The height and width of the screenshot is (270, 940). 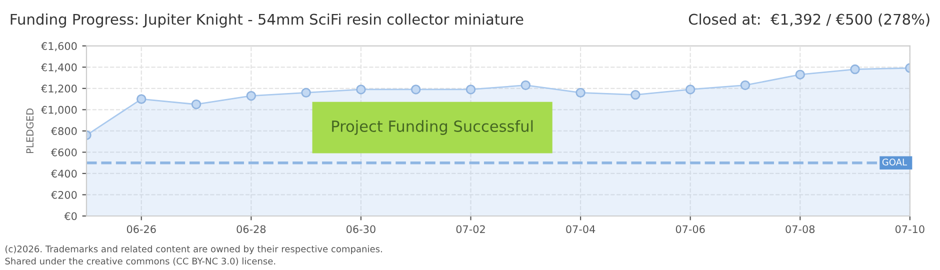 What do you see at coordinates (251, 229) in the screenshot?
I see `x-tick-label: 06-28` at bounding box center [251, 229].